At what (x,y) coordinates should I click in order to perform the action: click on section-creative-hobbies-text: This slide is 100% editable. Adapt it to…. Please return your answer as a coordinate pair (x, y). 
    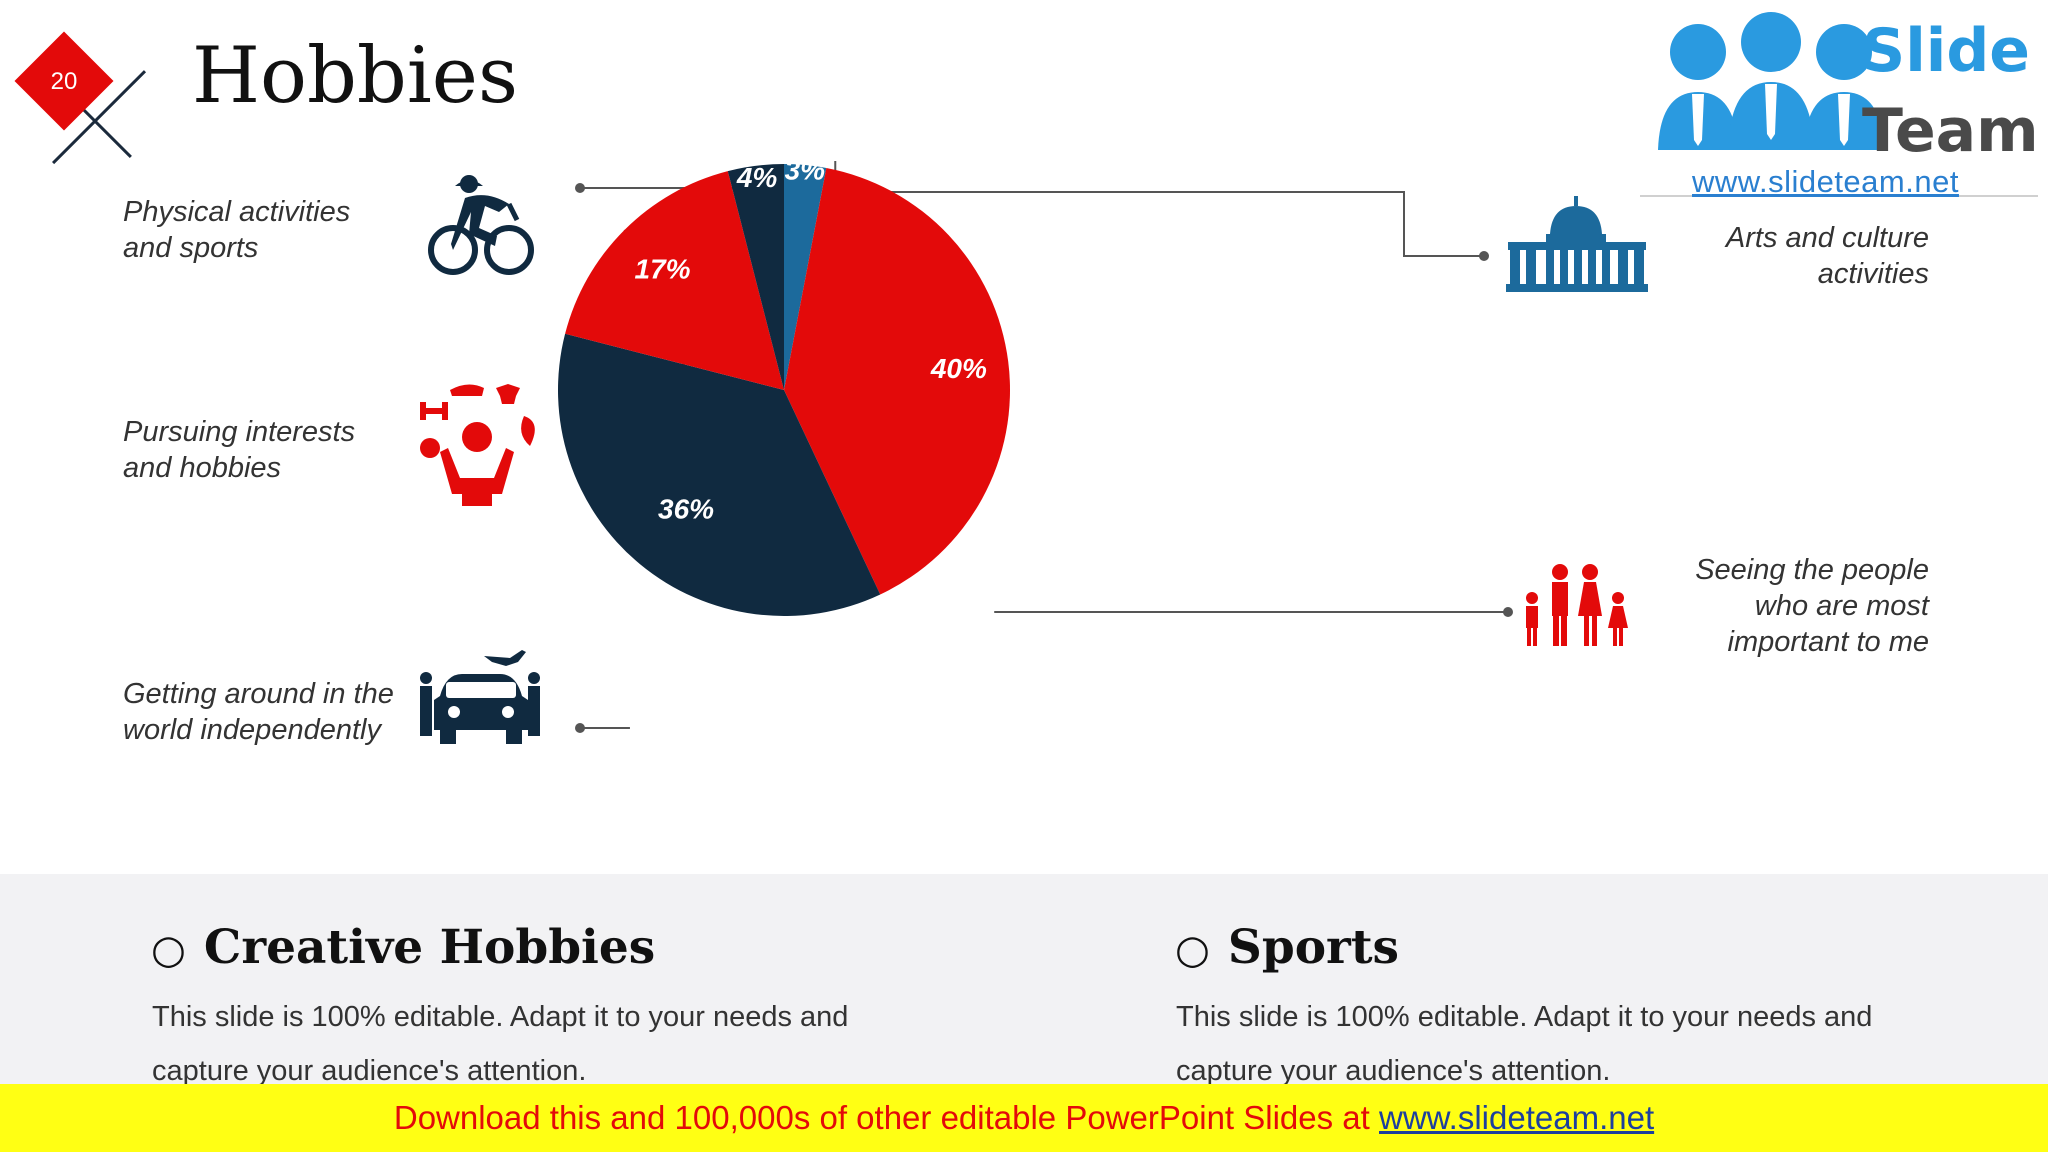
    Looking at the image, I should click on (500, 1044).